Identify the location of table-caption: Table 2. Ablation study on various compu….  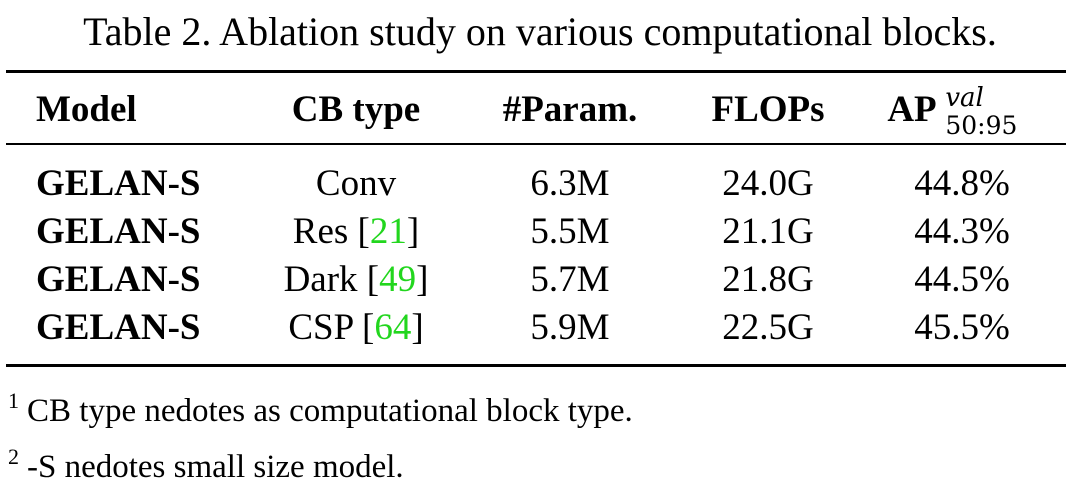
(540, 31).